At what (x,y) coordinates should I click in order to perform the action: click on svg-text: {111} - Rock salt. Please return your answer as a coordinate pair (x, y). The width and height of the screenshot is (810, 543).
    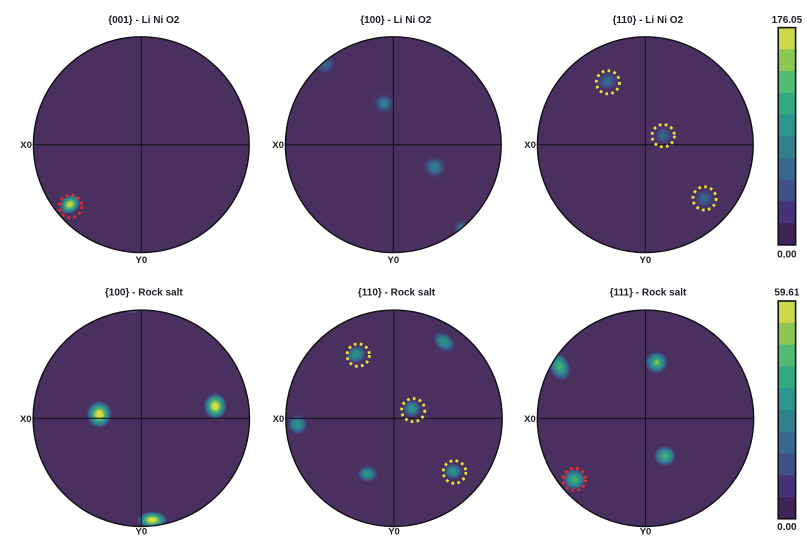
    Looking at the image, I should click on (648, 293).